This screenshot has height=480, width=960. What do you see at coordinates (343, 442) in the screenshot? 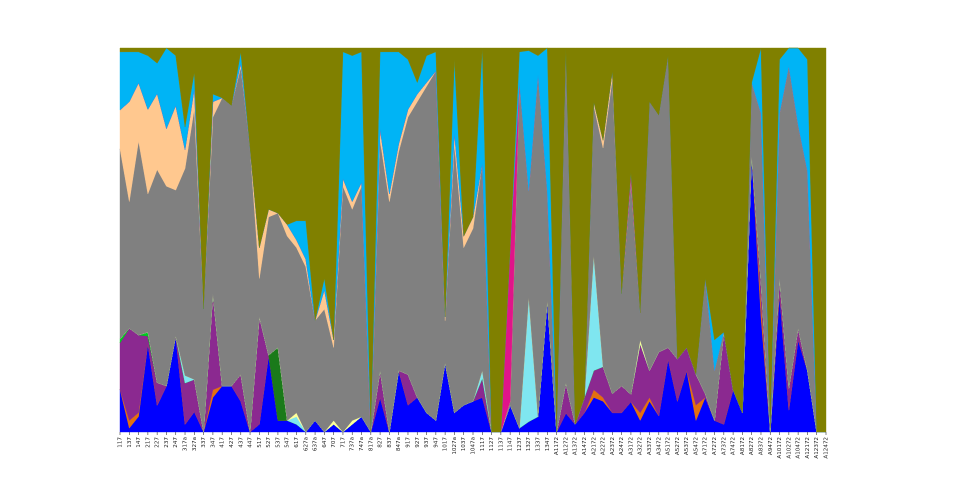
I see `x-tick-label: 717` at bounding box center [343, 442].